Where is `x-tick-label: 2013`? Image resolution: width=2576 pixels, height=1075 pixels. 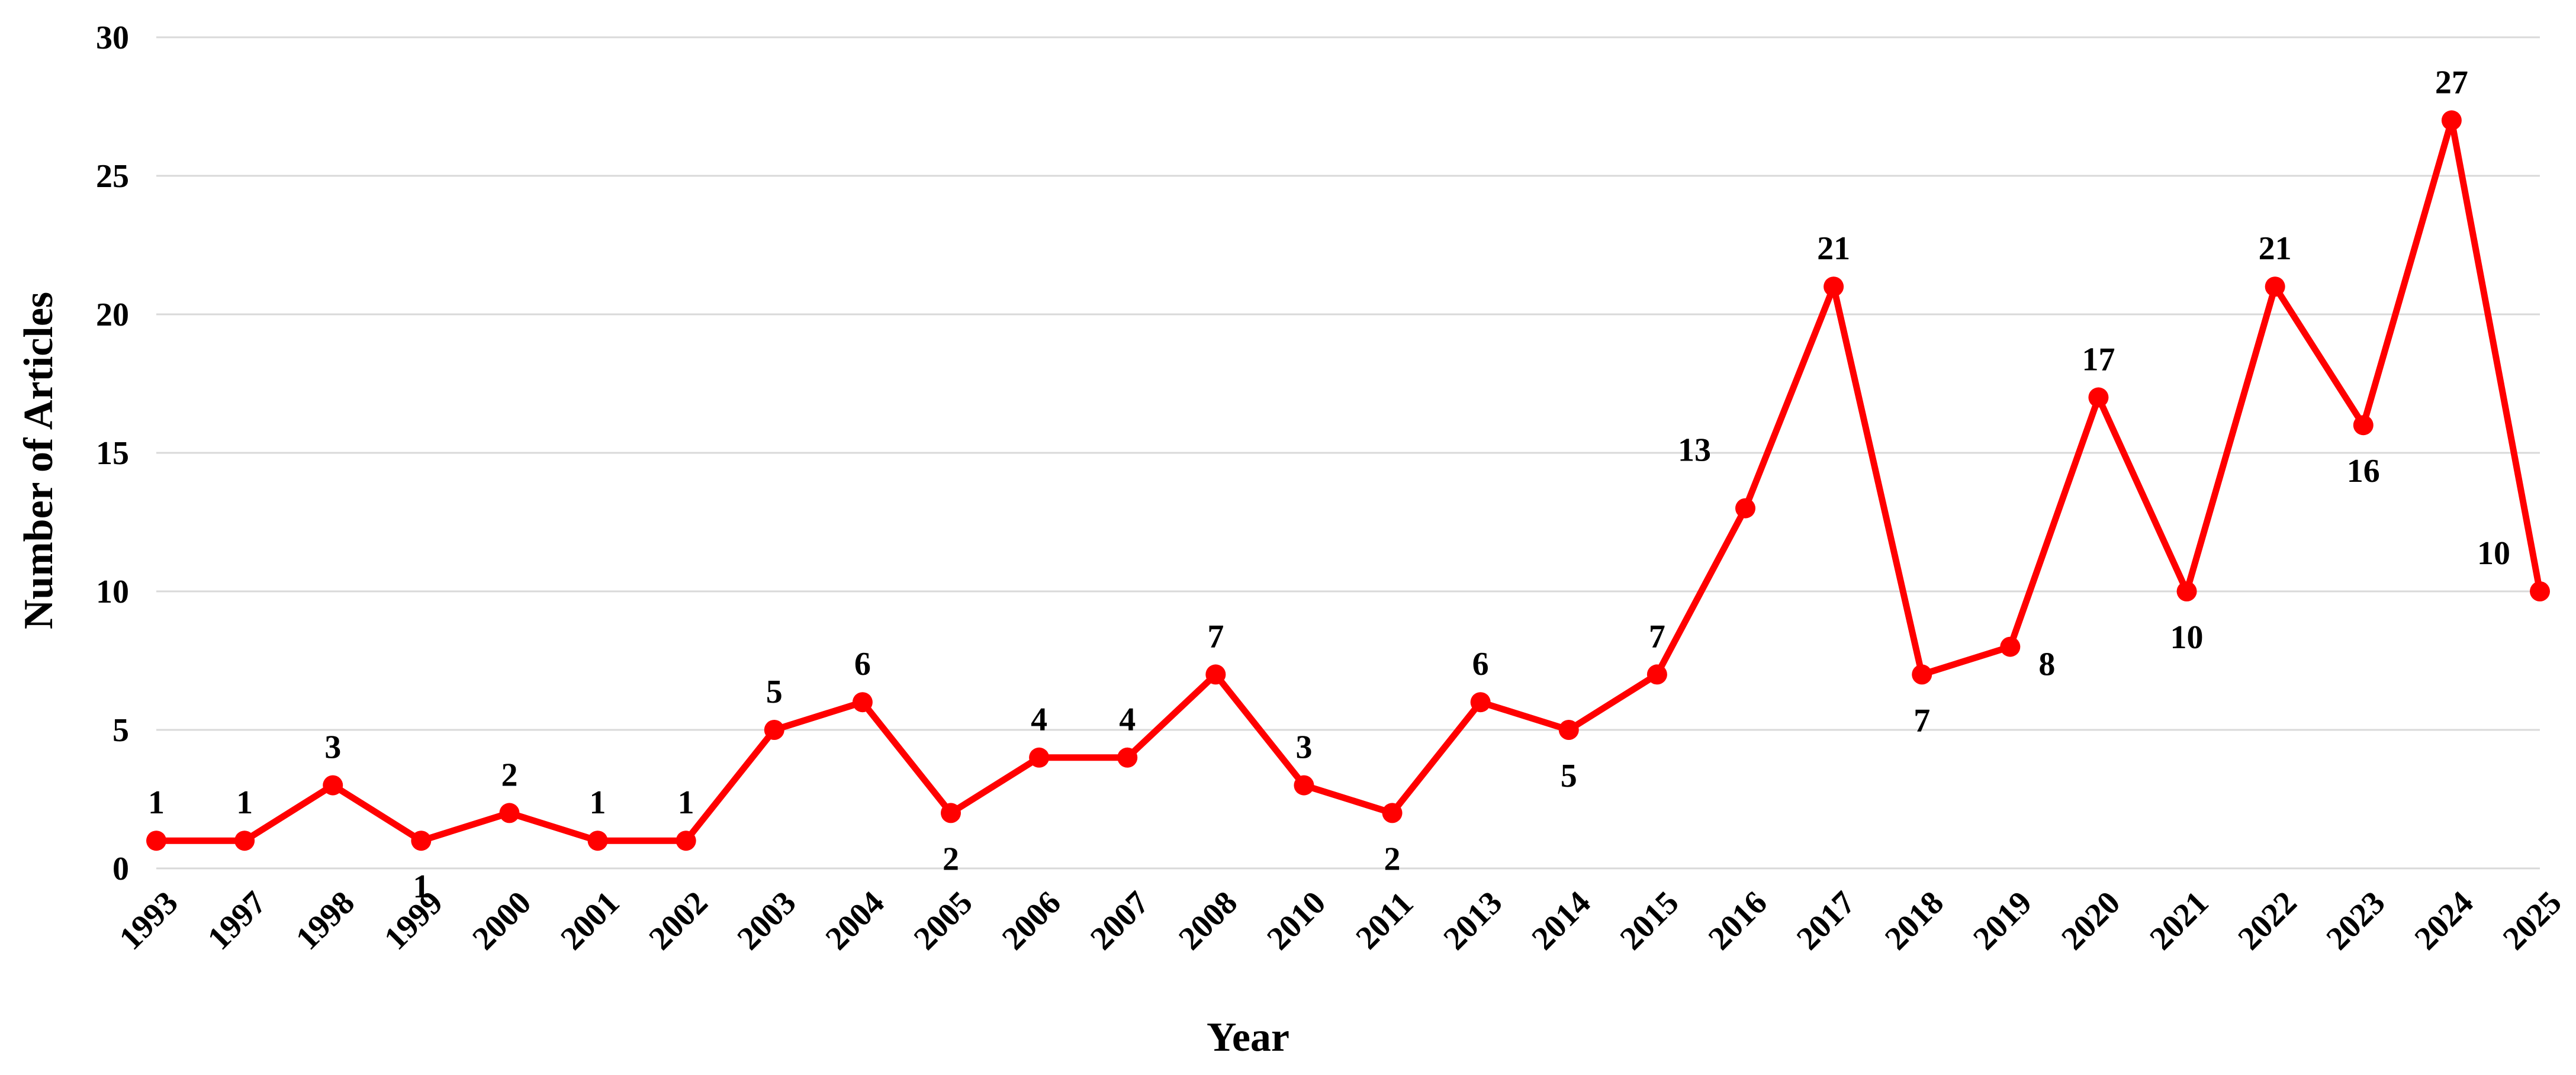 x-tick-label: 2013 is located at coordinates (1472, 920).